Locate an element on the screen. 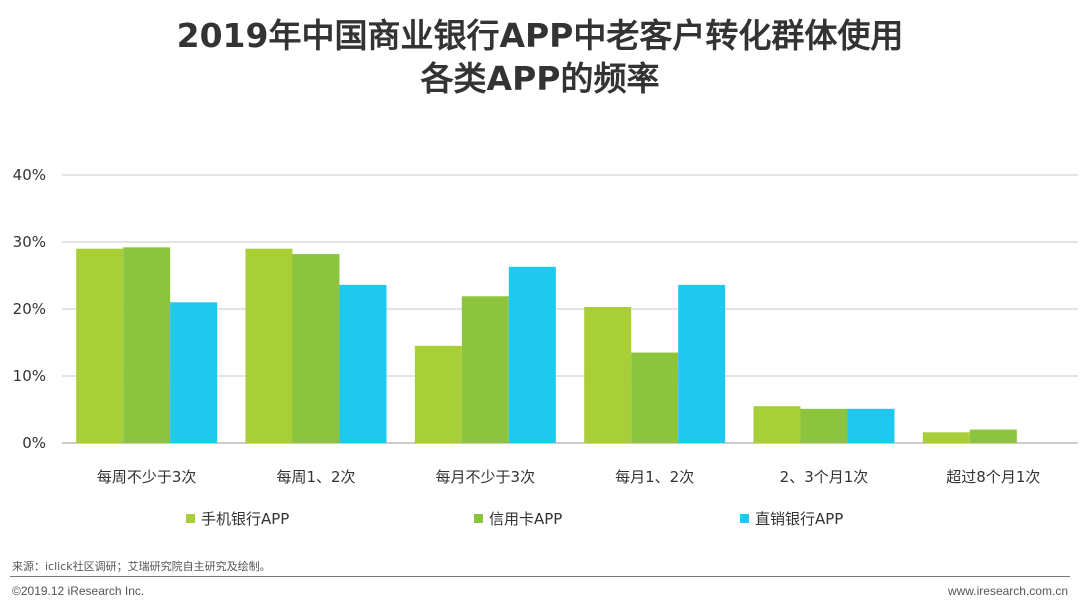  legend-item-mobile-banking: 手机银行APP is located at coordinates (237, 518).